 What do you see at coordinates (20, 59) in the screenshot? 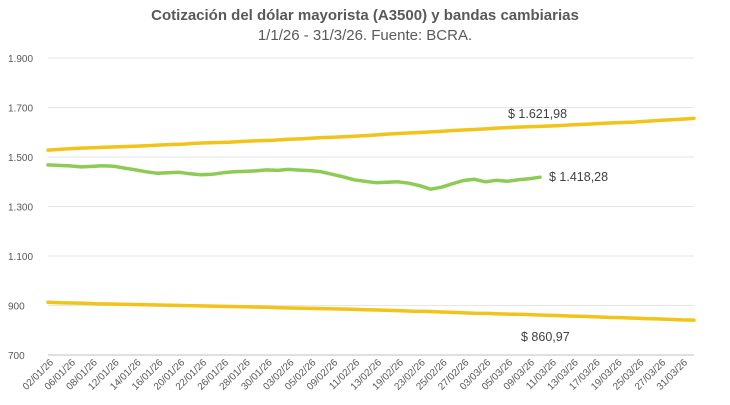
I see `y-tick-label: 1.900` at bounding box center [20, 59].